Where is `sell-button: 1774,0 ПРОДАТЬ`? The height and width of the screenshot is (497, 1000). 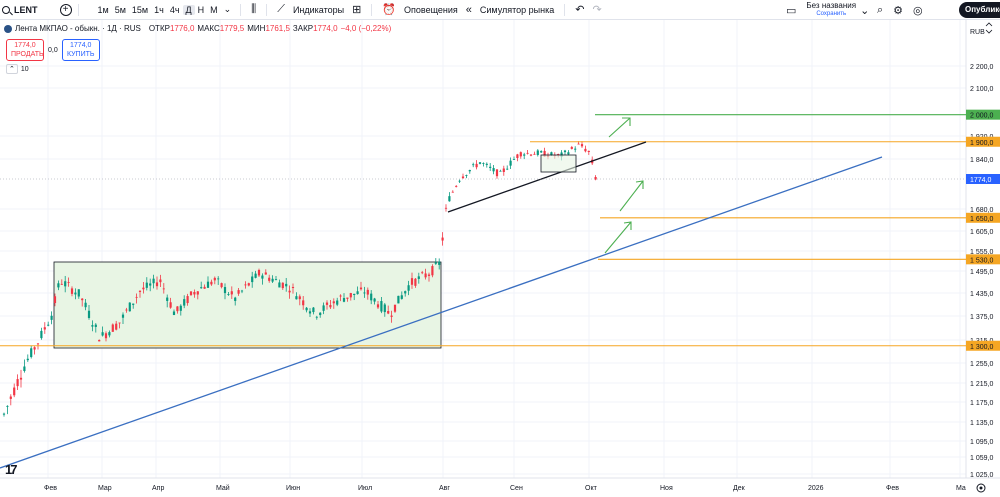
sell-button: 1774,0 ПРОДАТЬ is located at coordinates (25, 50).